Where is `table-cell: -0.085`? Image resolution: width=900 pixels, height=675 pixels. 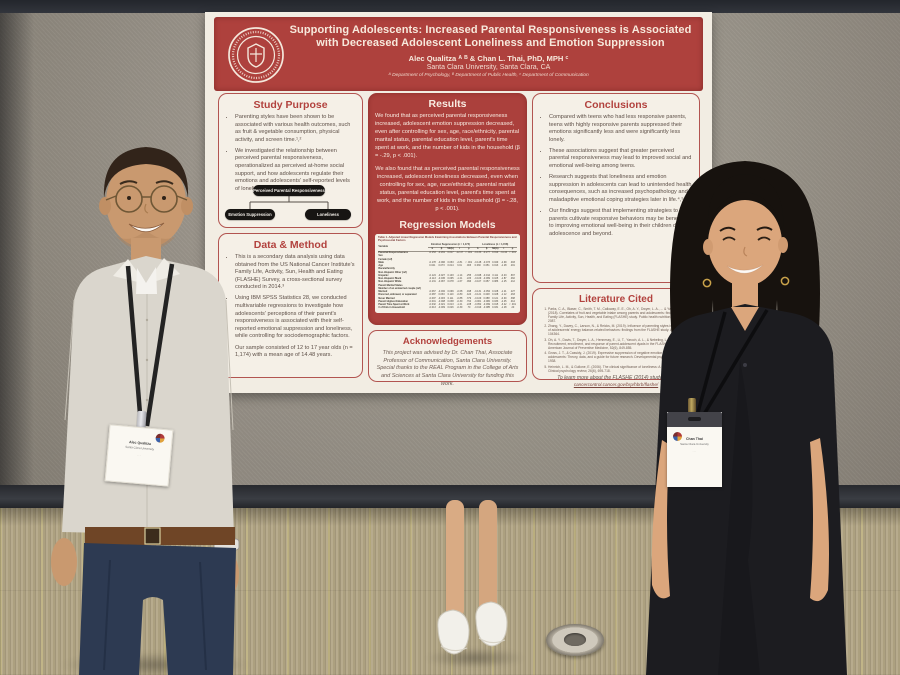 table-cell: -0.085 is located at coordinates (487, 308).